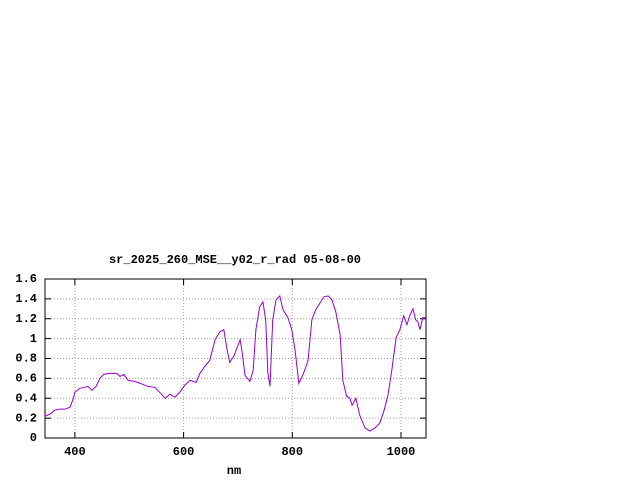 The height and width of the screenshot is (480, 640). I want to click on y-tick-label: 0.4, so click(26, 398).